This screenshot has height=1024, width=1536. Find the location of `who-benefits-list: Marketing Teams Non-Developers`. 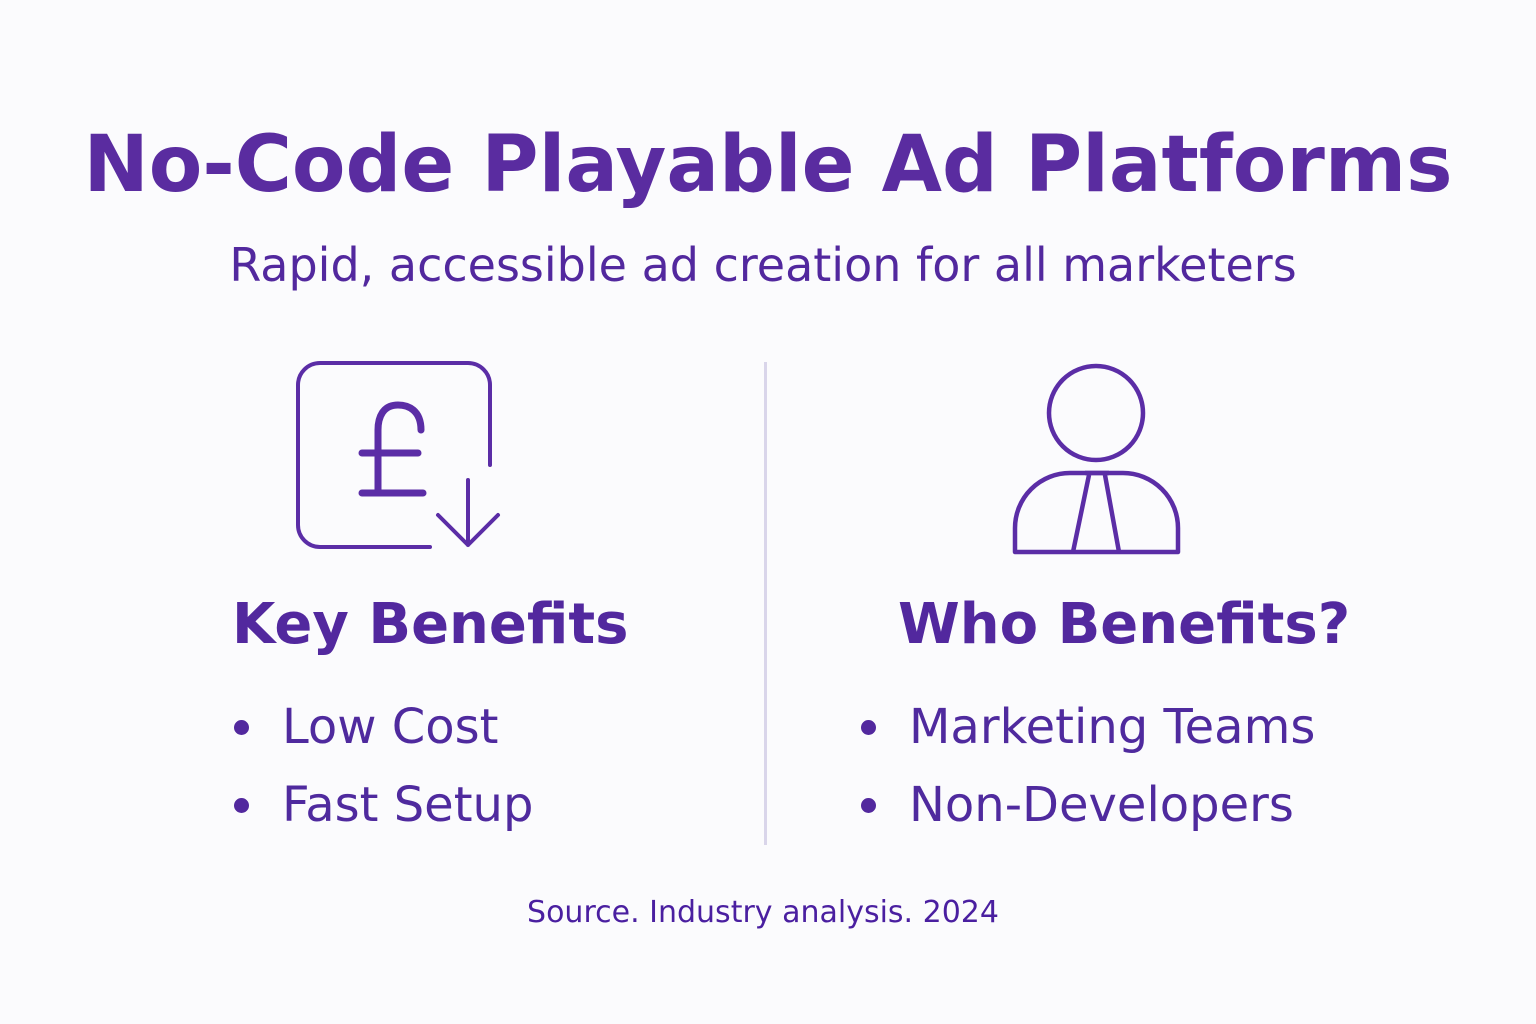

who-benefits-list: Marketing Teams Non-Developers is located at coordinates (1087, 766).